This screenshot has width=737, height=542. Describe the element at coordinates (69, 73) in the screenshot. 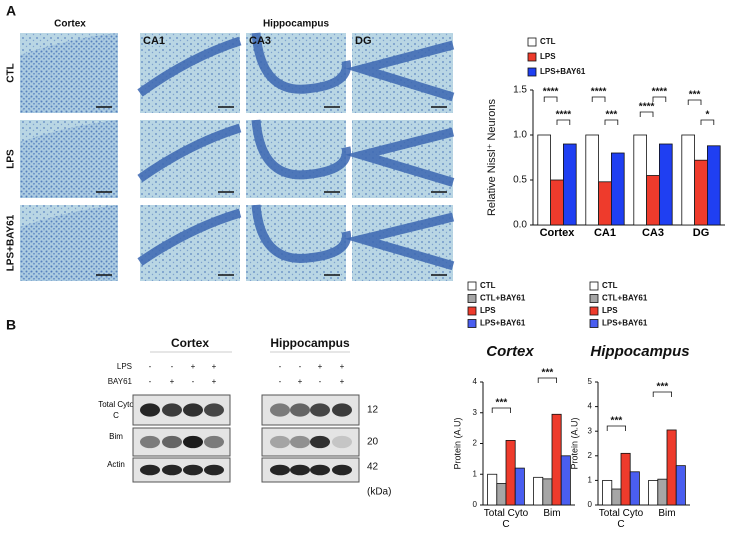

I see `cortex-layer` at that location.